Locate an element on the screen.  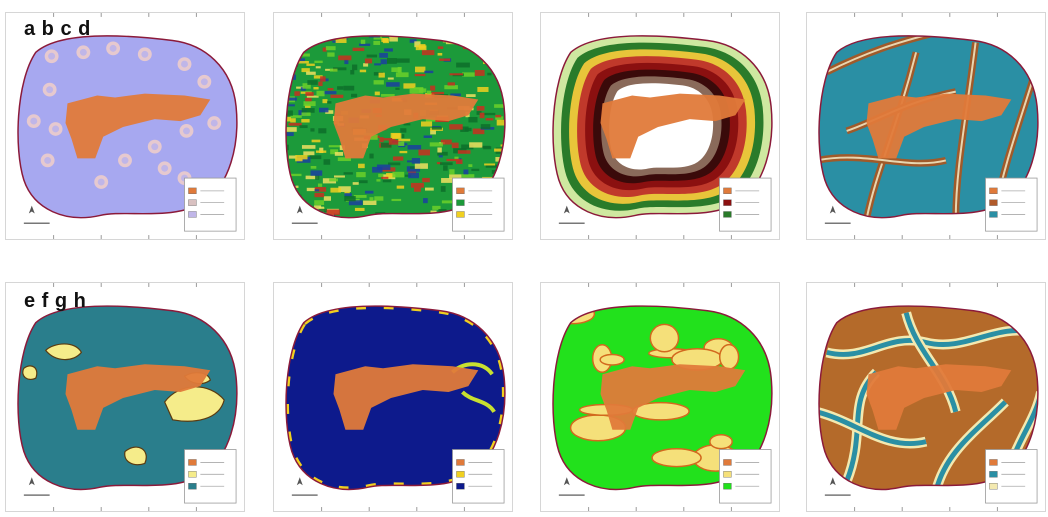
map-panel-g is located at coordinates (660, 397).